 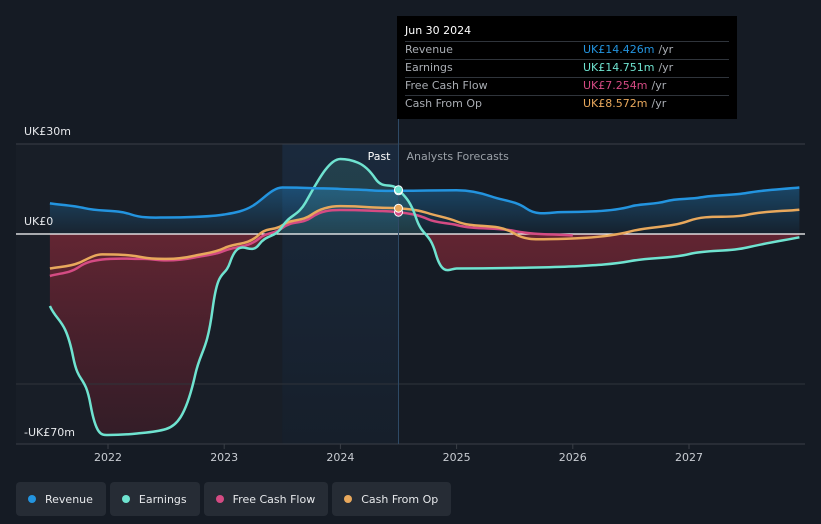 I want to click on y-label-bottom: -UK£70m, so click(x=49, y=432).